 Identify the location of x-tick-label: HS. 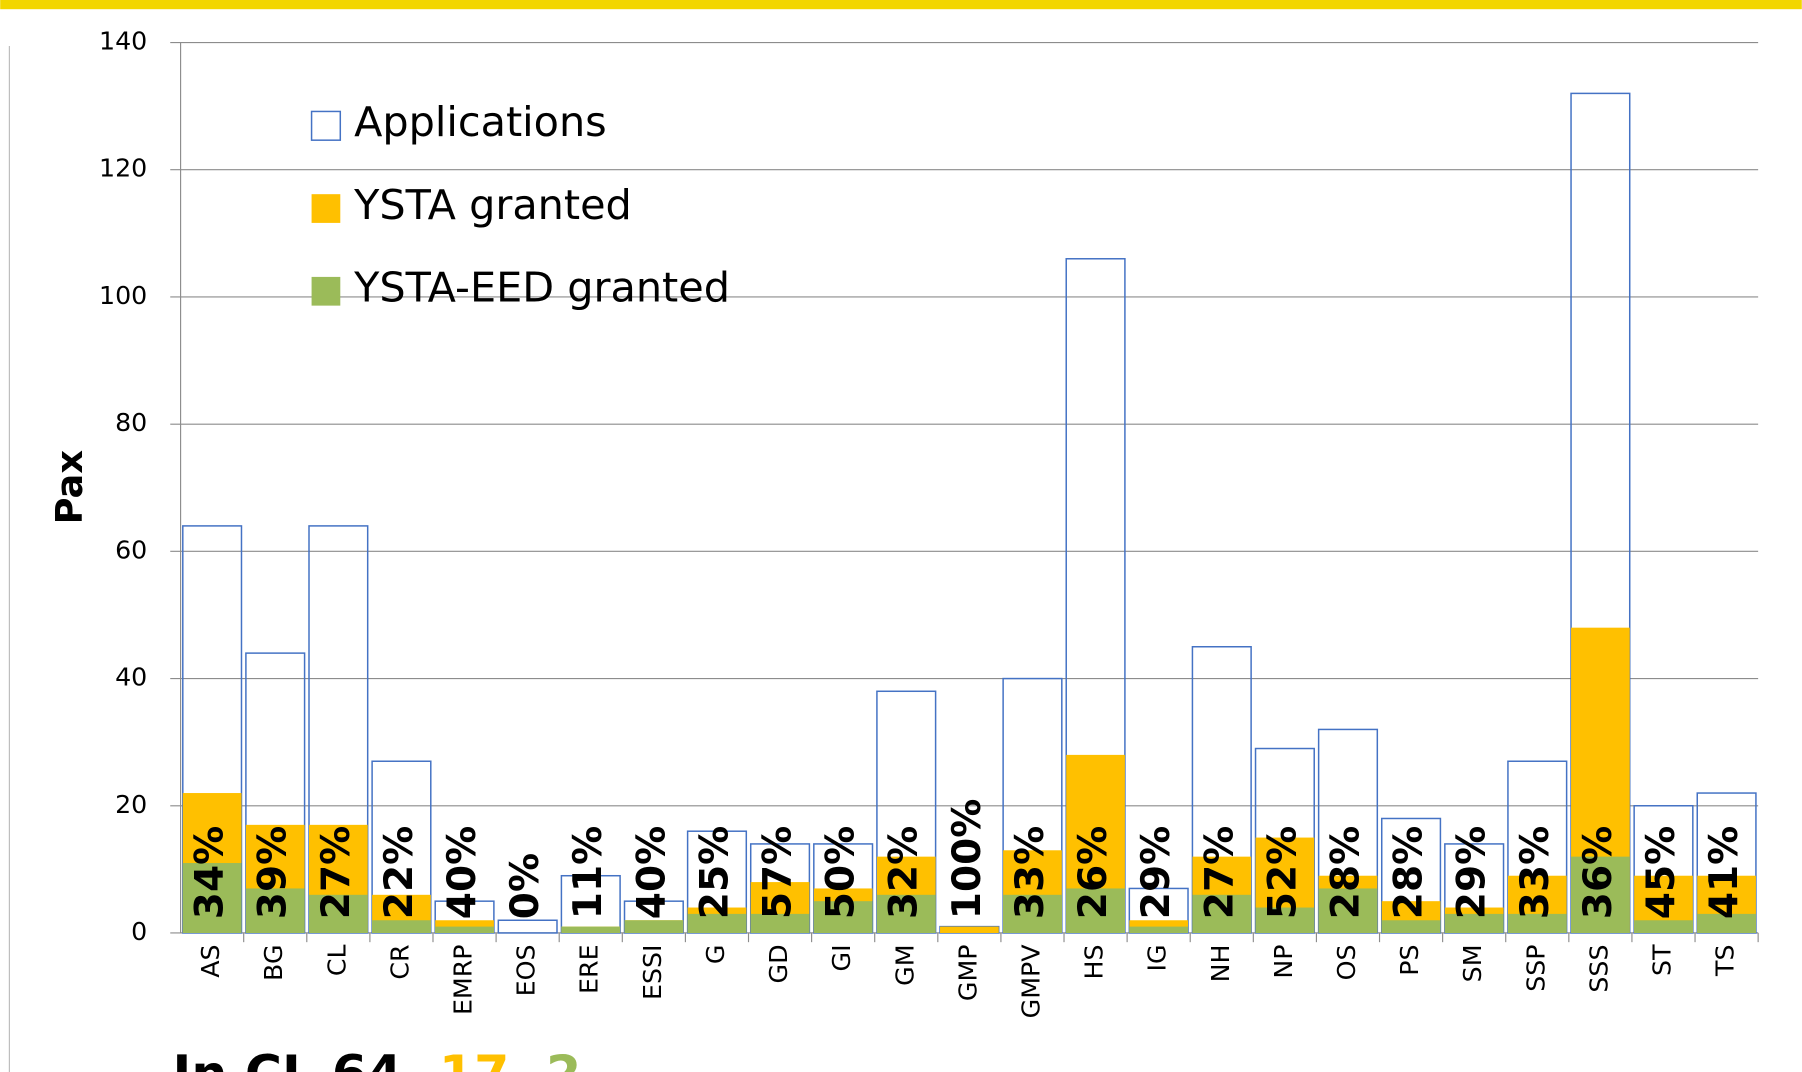
(1094, 961).